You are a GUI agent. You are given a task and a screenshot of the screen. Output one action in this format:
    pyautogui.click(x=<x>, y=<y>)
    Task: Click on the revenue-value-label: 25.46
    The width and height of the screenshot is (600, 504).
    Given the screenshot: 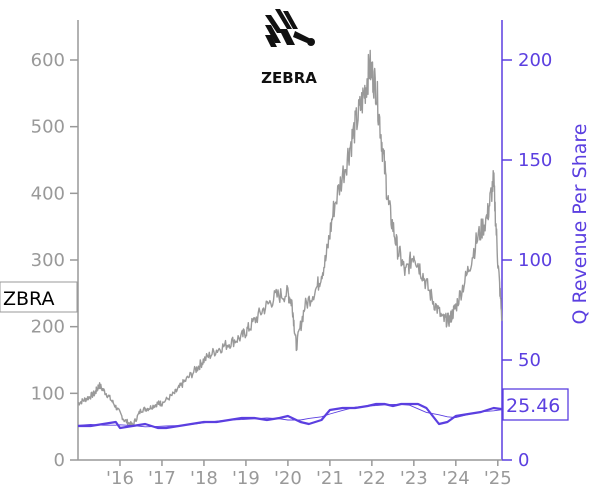 What is the action you would take?
    pyautogui.click(x=533, y=406)
    